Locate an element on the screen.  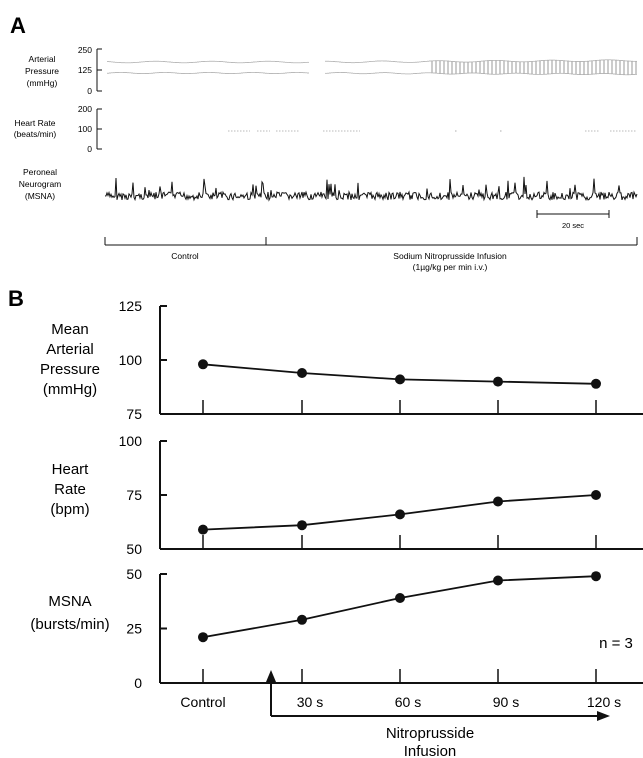
hr-ytick-label: 75 is located at coordinates (134, 495).